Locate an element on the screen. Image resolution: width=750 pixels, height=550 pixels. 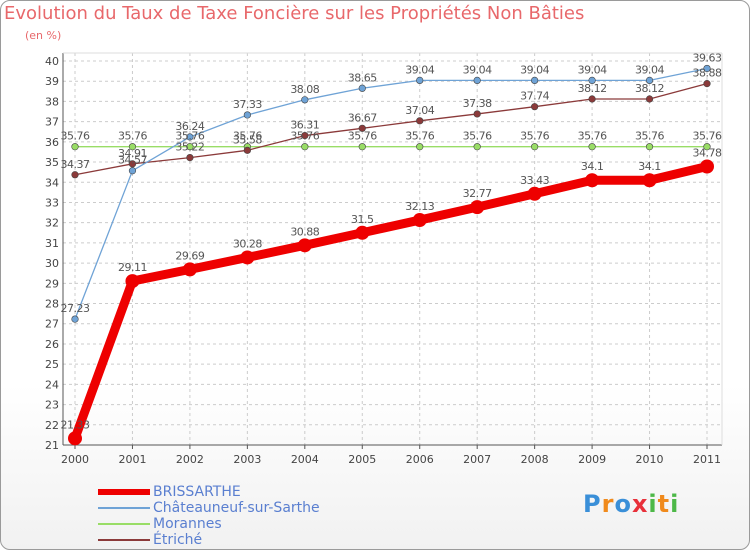
y-tick-label: 24 is located at coordinates (52, 384).